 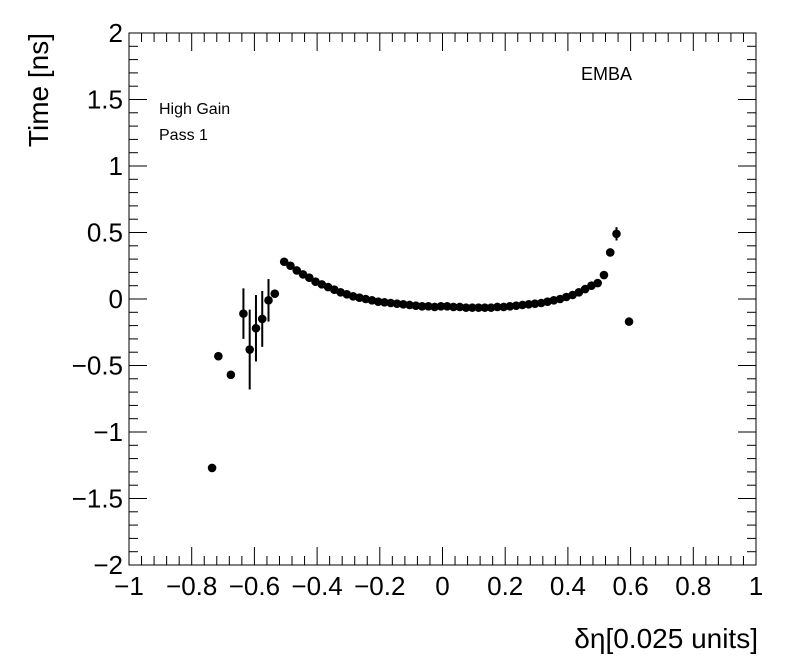 What do you see at coordinates (606, 74) in the screenshot?
I see `annotation-emba: EMBA` at bounding box center [606, 74].